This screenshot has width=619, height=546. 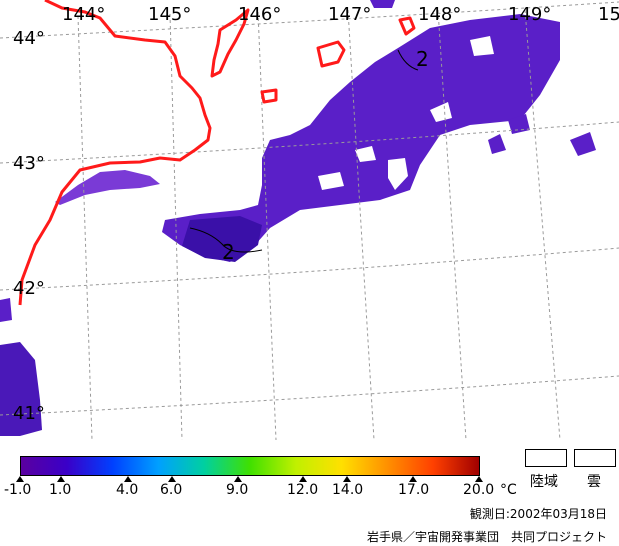 I want to click on sst-patch-east2, so click(x=497, y=144).